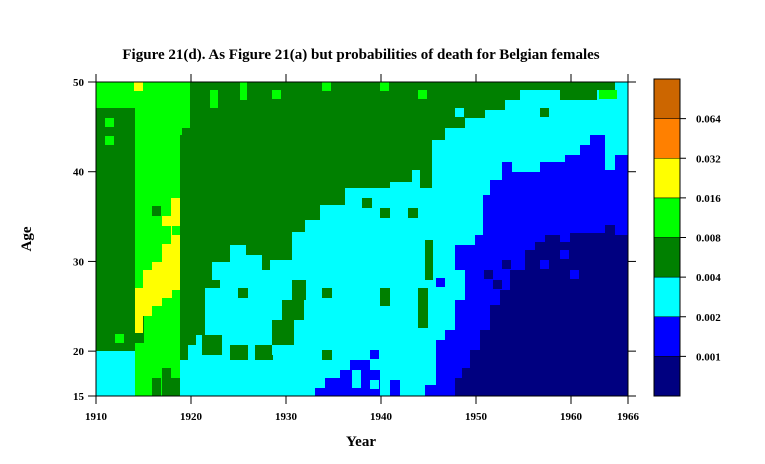  Describe the element at coordinates (79, 397) in the screenshot. I see `y-tick-label: 15` at that location.